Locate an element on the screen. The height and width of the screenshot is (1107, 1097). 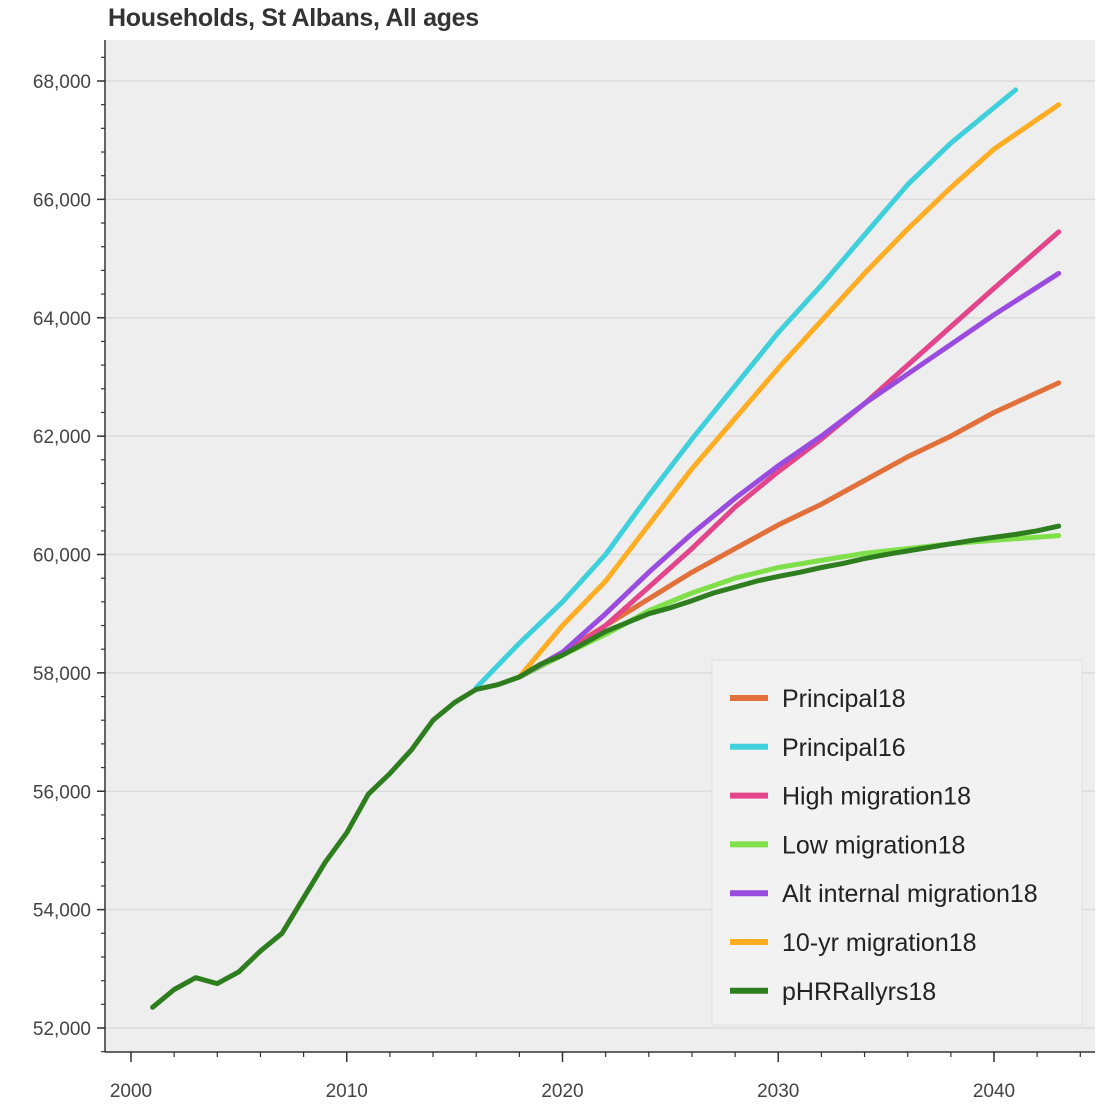
y-tick-label: 58,000 is located at coordinates (62, 674).